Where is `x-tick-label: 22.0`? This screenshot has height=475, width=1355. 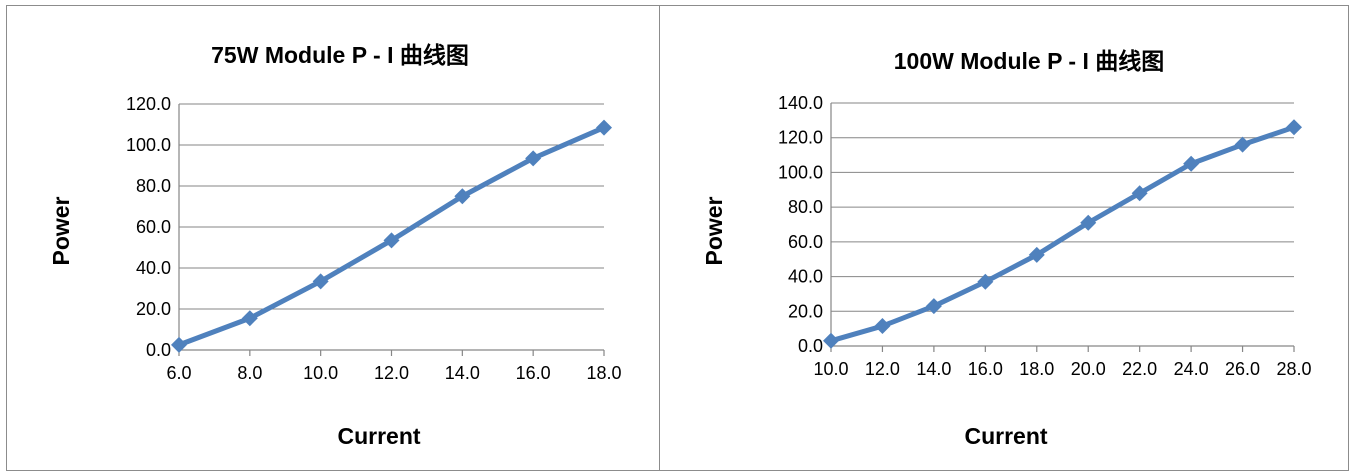 x-tick-label: 22.0 is located at coordinates (1139, 369).